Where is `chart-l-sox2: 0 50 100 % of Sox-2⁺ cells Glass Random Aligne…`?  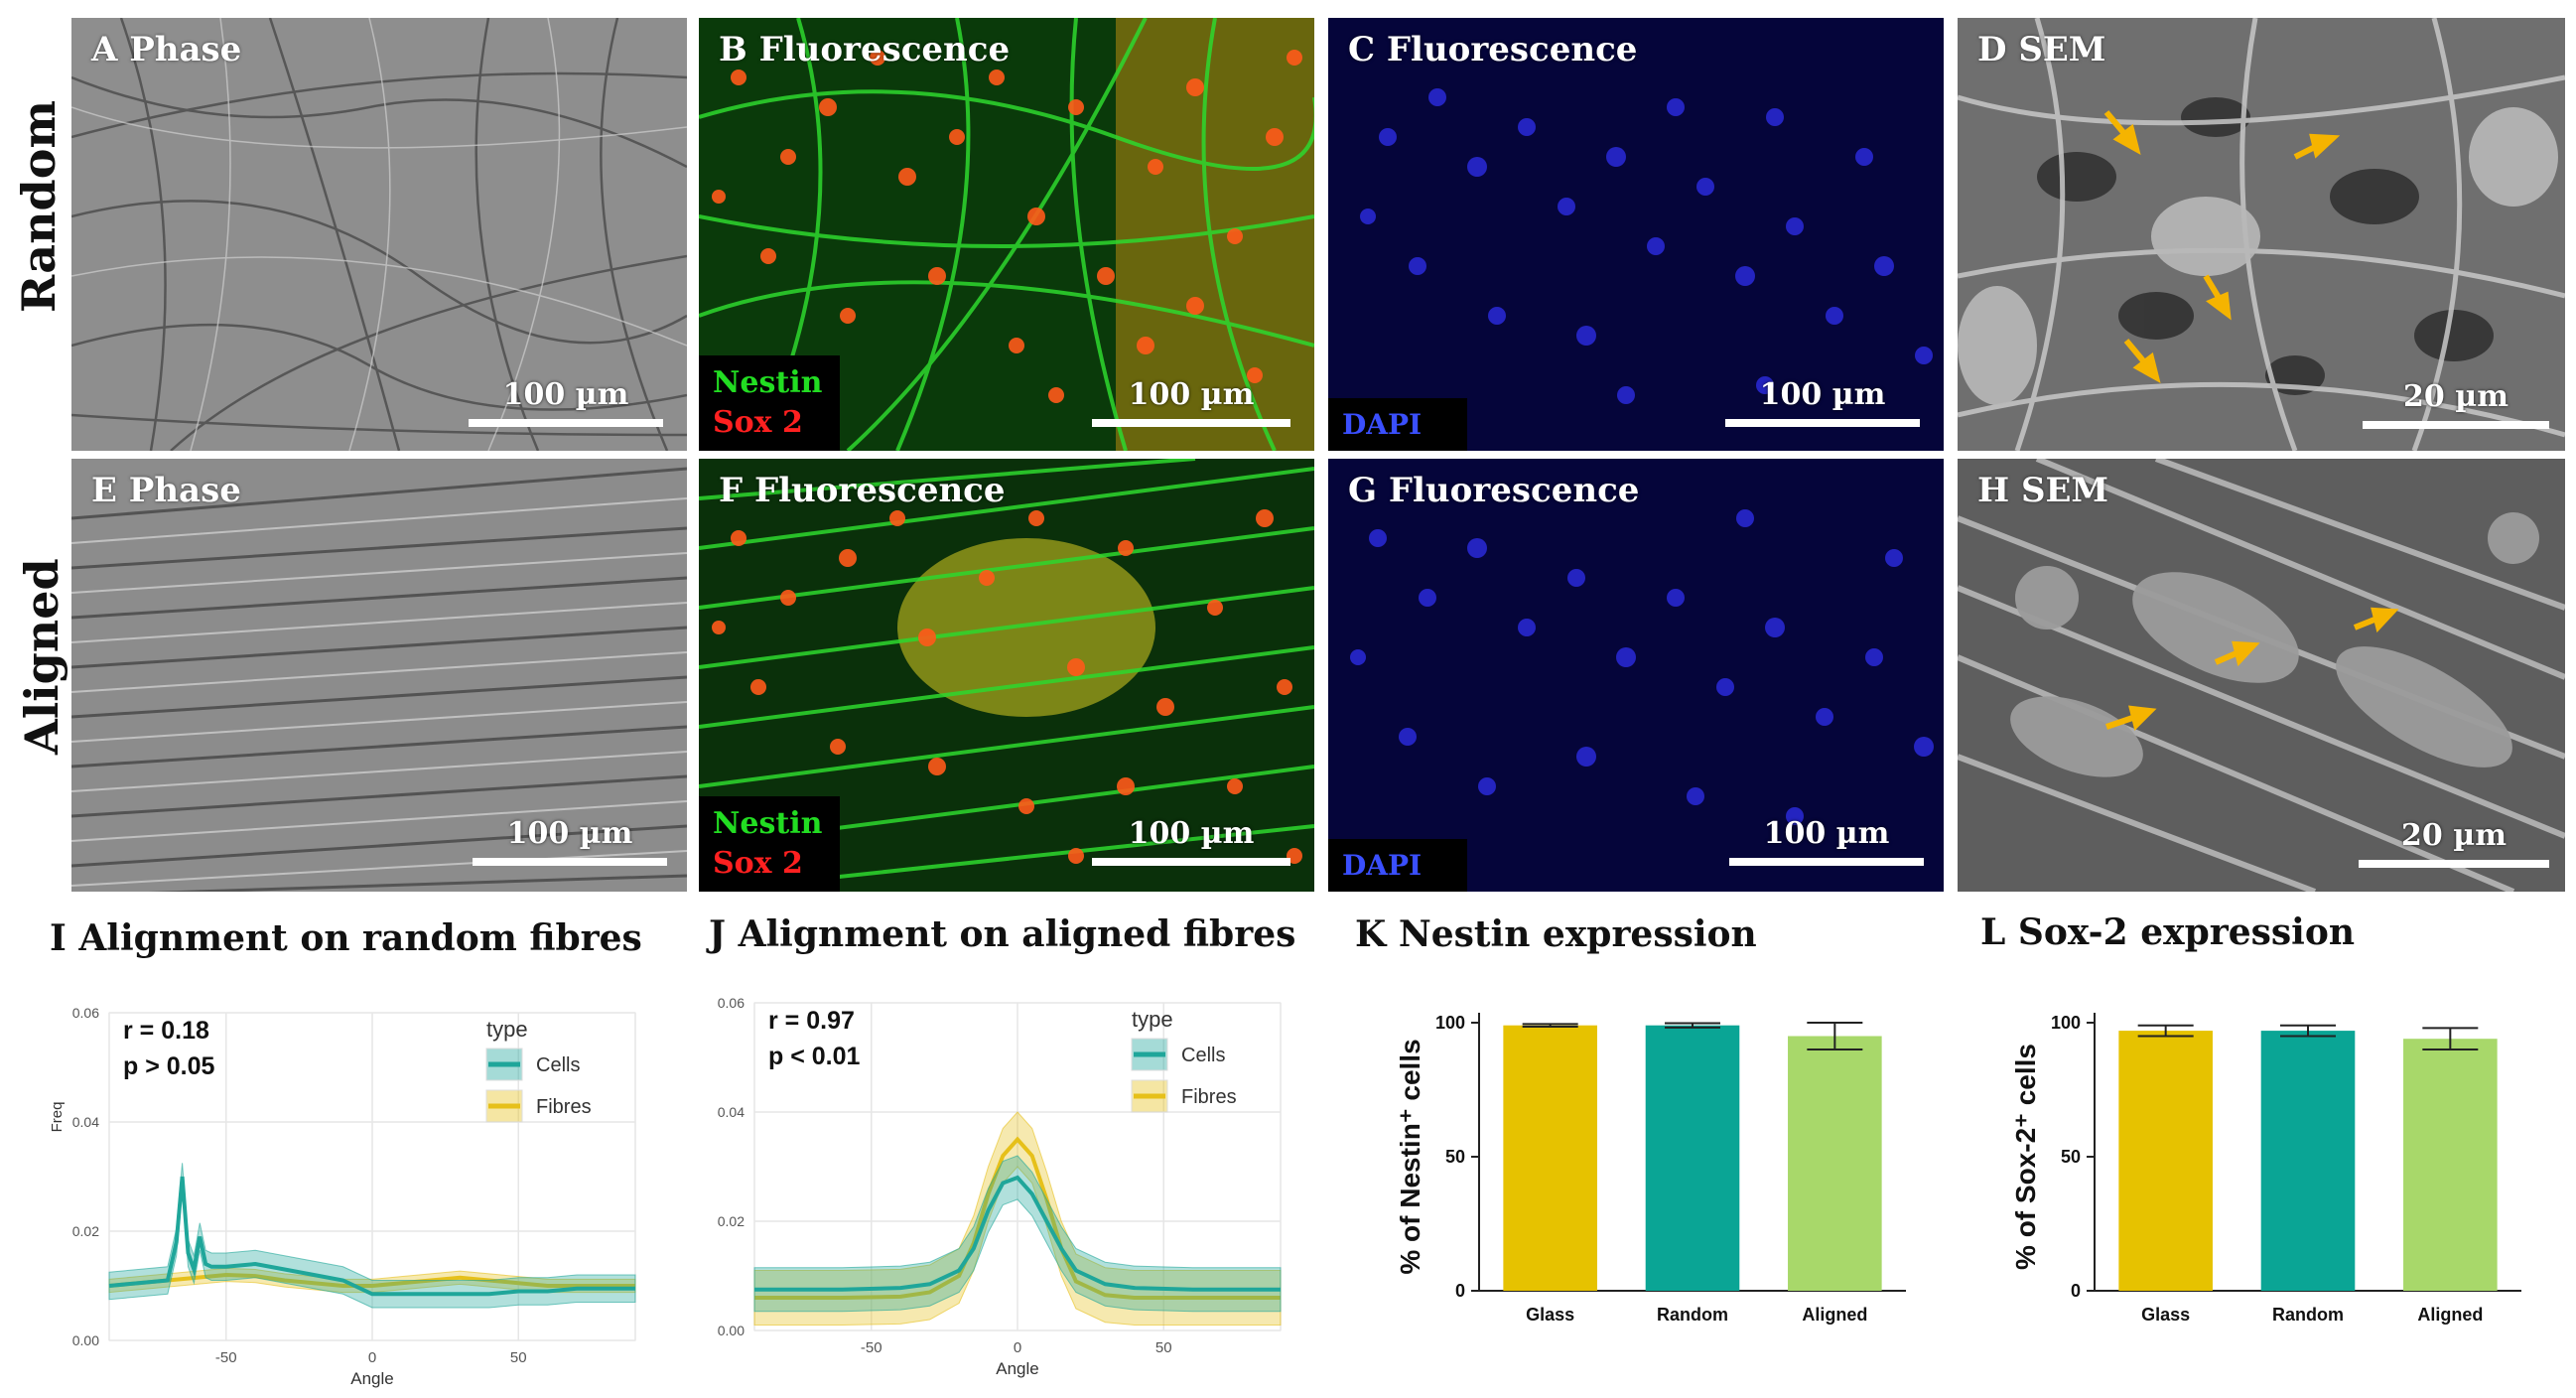 chart-l-sox2: 0 50 100 % of Sox-2⁺ cells Glass Random Aligne… is located at coordinates (2273, 1181).